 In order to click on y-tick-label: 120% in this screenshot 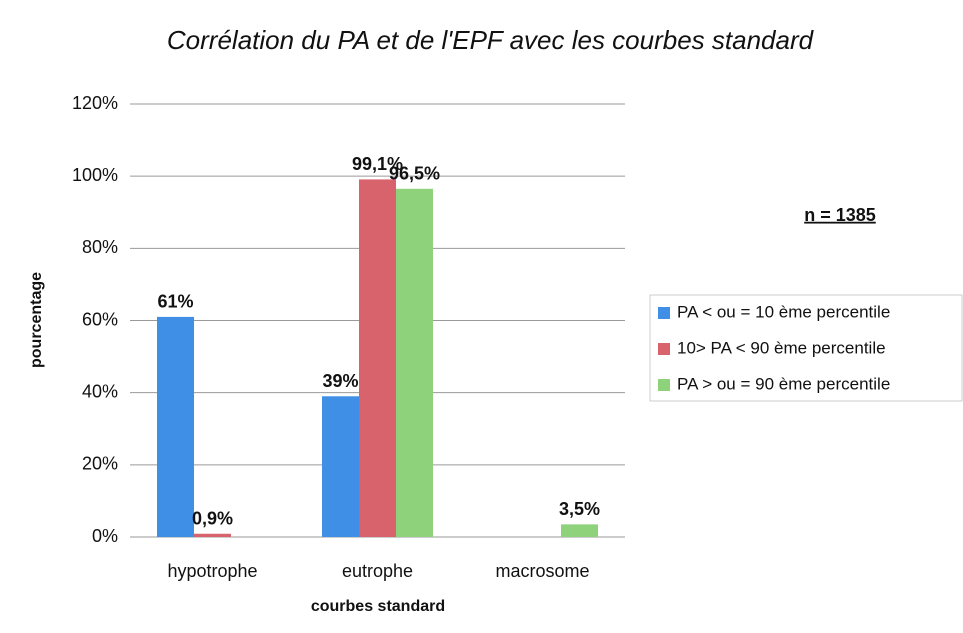, I will do `click(95, 103)`.